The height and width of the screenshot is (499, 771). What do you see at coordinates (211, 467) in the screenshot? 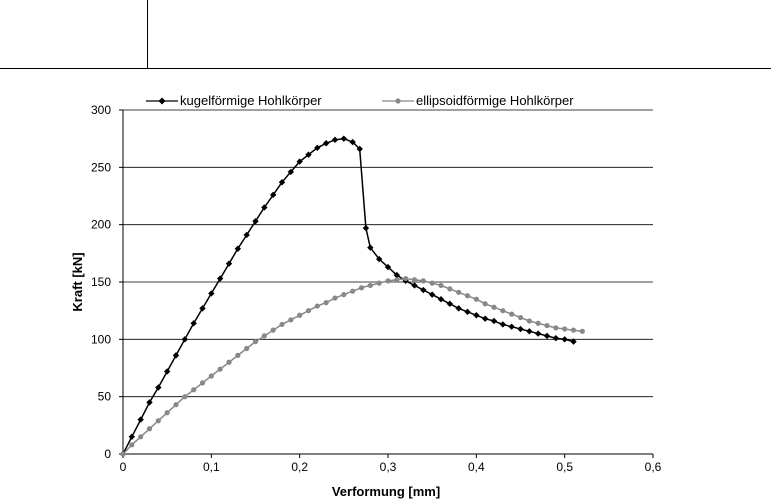
I see `x-tick-label: 0,1` at bounding box center [211, 467].